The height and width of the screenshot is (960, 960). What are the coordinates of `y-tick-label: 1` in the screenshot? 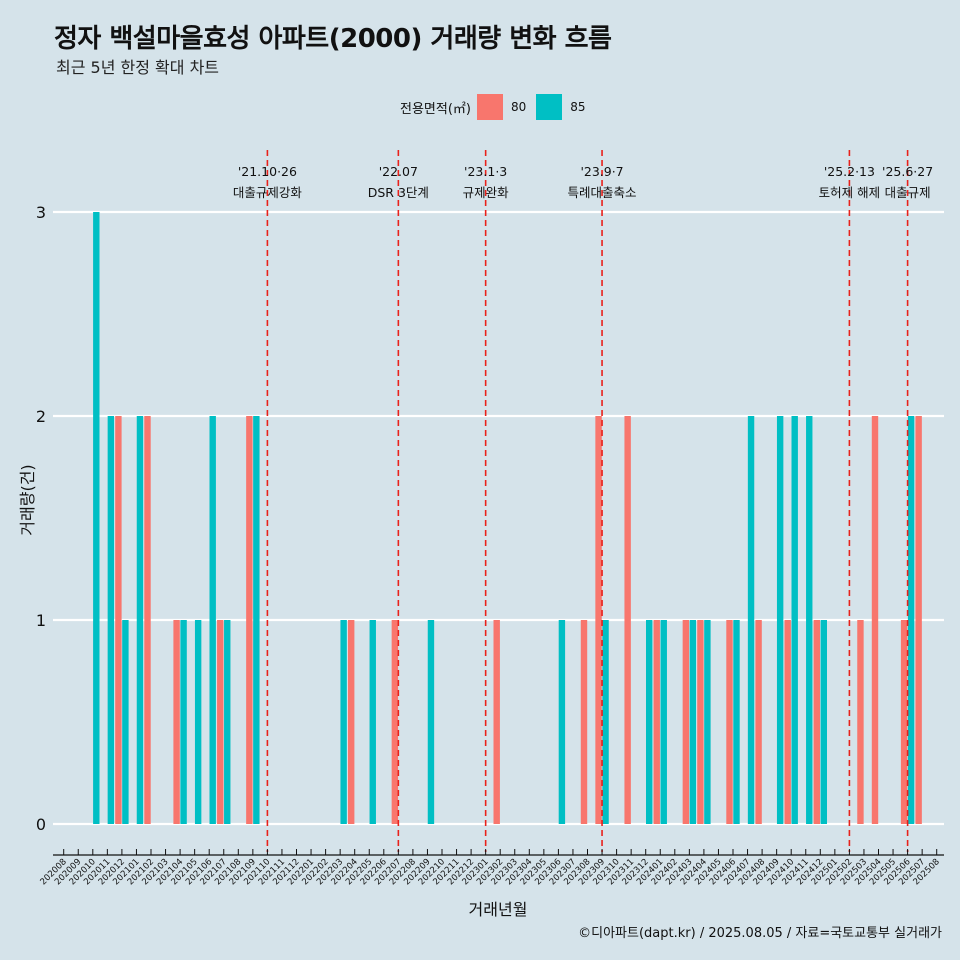 It's located at (41, 620).